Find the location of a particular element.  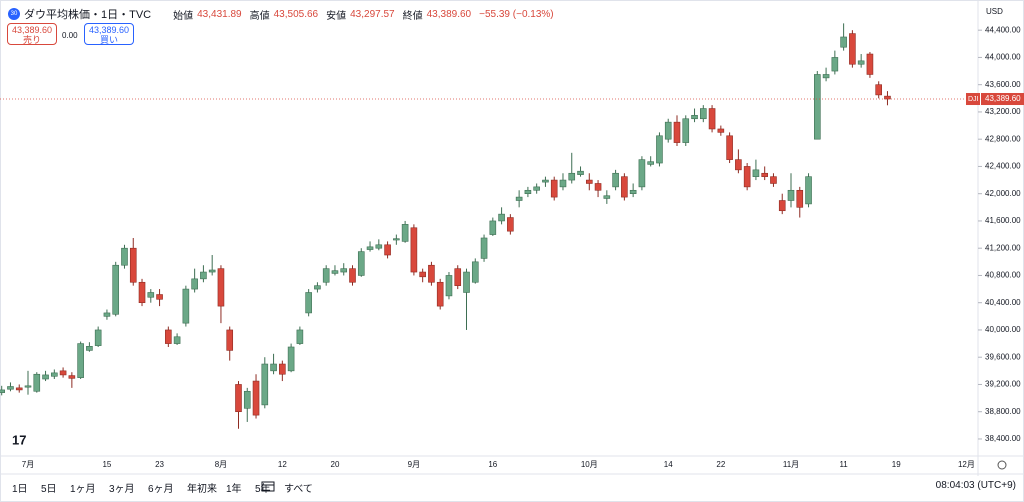

sell-label: 売り is located at coordinates (31, 40).